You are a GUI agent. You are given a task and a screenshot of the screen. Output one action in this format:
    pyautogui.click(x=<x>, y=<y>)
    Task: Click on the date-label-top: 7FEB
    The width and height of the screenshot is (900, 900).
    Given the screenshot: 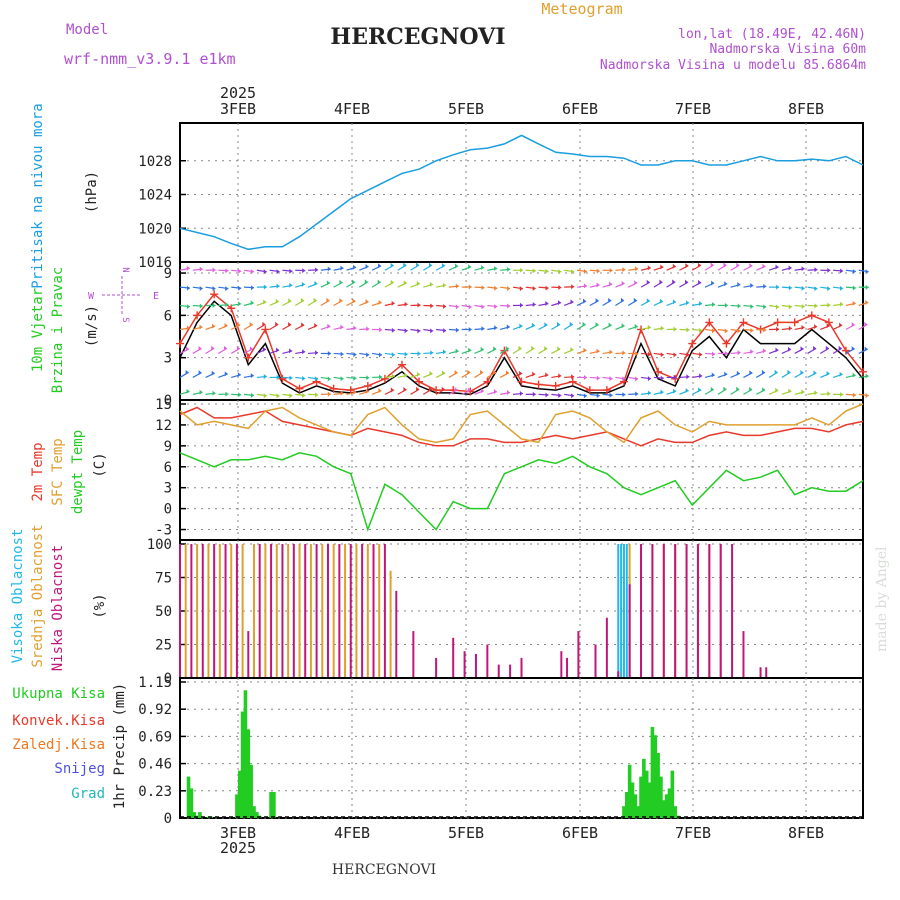 What is the action you would take?
    pyautogui.click(x=693, y=109)
    